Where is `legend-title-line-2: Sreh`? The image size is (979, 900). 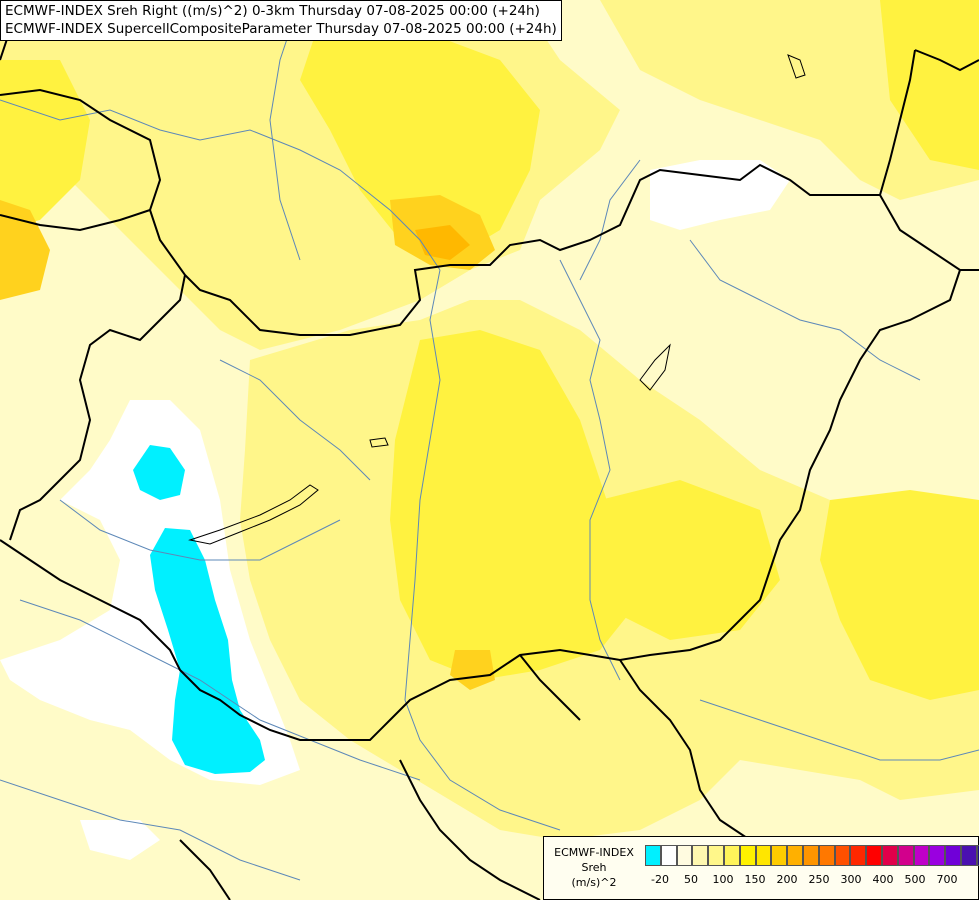
legend-title-line-2: Sreh is located at coordinates (594, 867).